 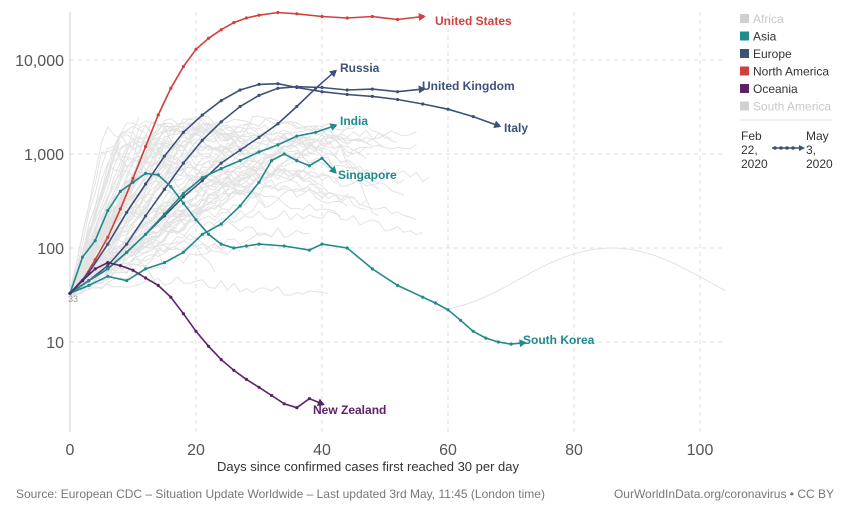 I want to click on time-range-arrow, so click(x=802, y=148).